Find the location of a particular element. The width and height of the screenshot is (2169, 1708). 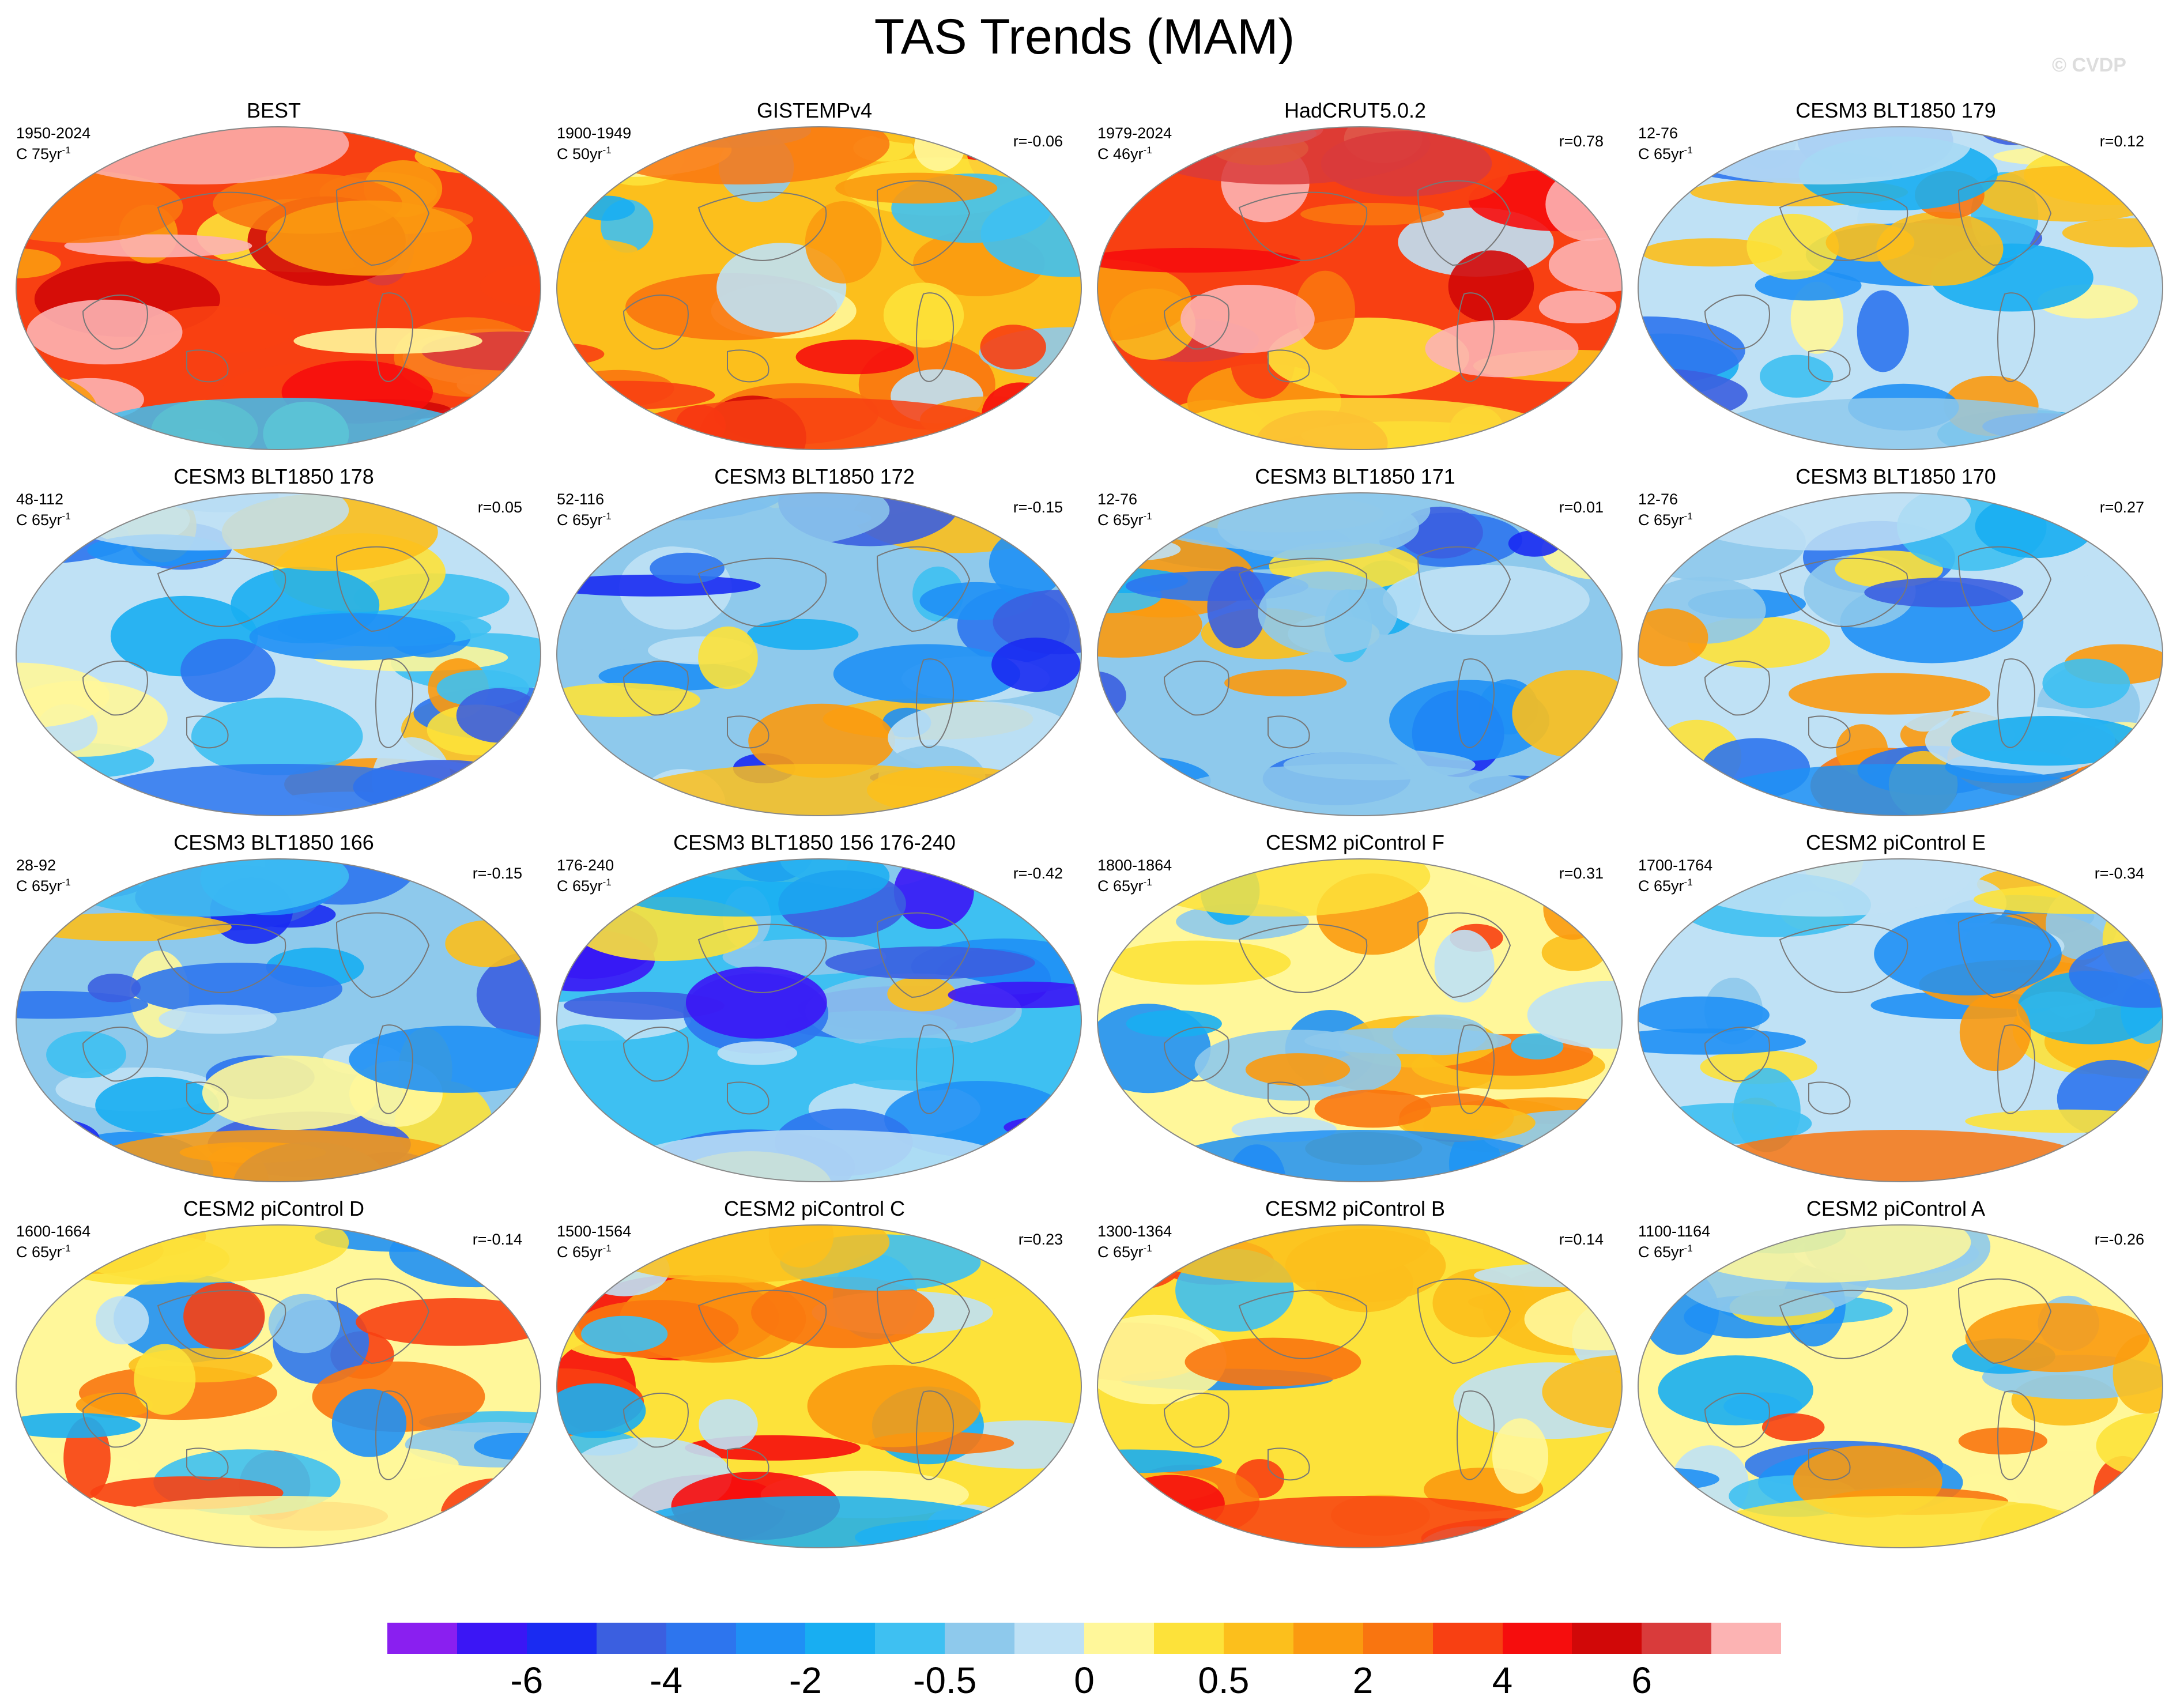

colorbar-label: 0 is located at coordinates (1084, 1681).